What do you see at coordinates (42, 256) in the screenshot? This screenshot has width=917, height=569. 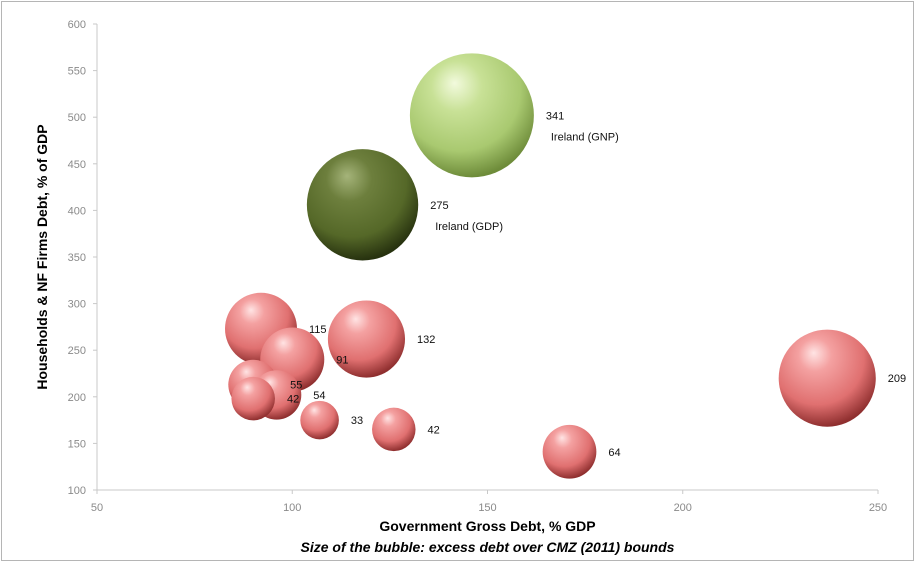 I see `y-axis-title: Households & NF Firms Debt, % of GDP` at bounding box center [42, 256].